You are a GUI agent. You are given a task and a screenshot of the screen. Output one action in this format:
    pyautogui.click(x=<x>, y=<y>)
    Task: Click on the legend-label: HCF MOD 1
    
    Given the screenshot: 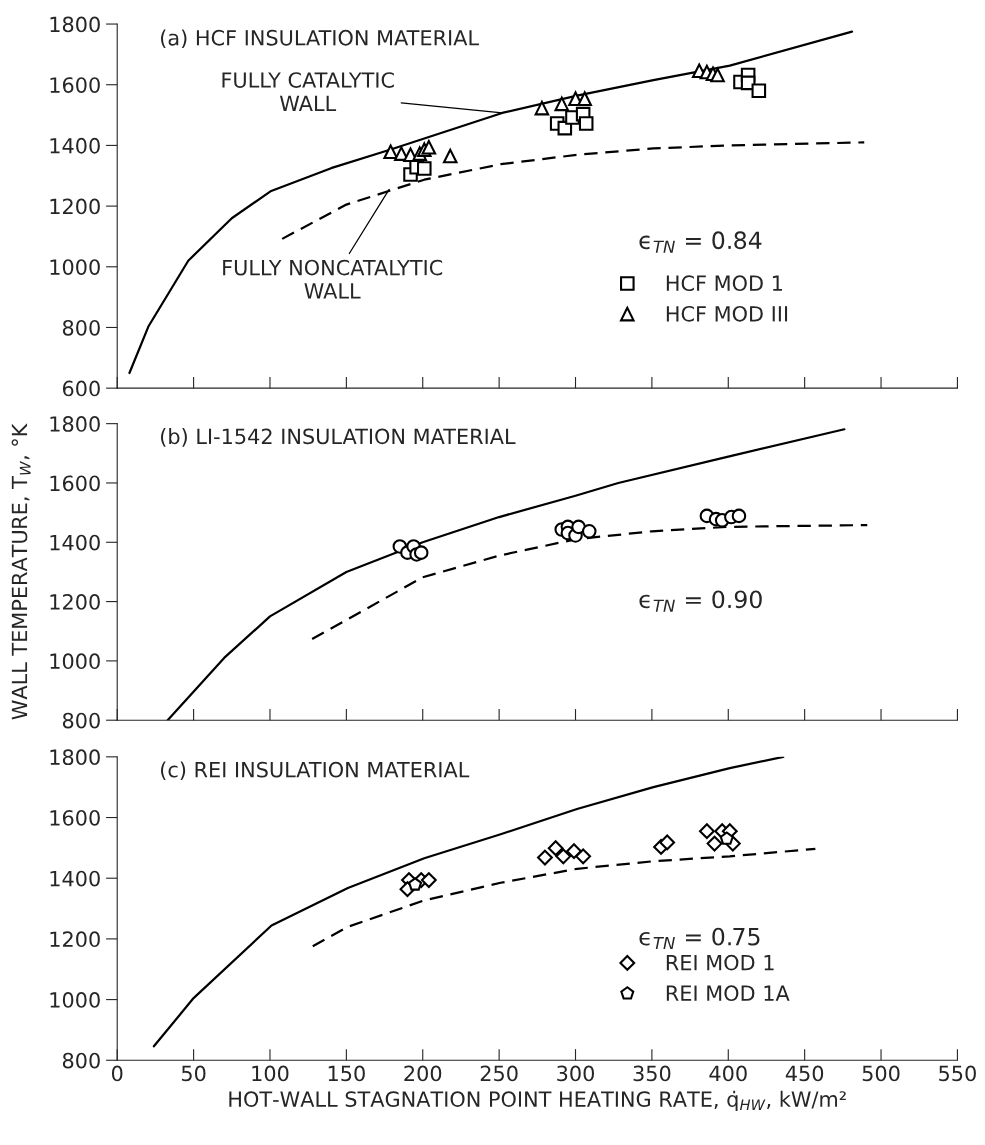 What is the action you would take?
    pyautogui.click(x=724, y=283)
    